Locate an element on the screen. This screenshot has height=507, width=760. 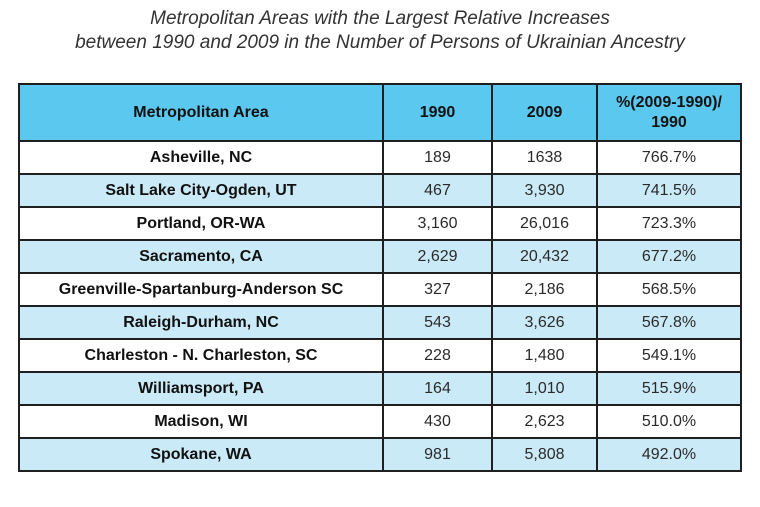
cell-2009: 20,432 is located at coordinates (544, 256).